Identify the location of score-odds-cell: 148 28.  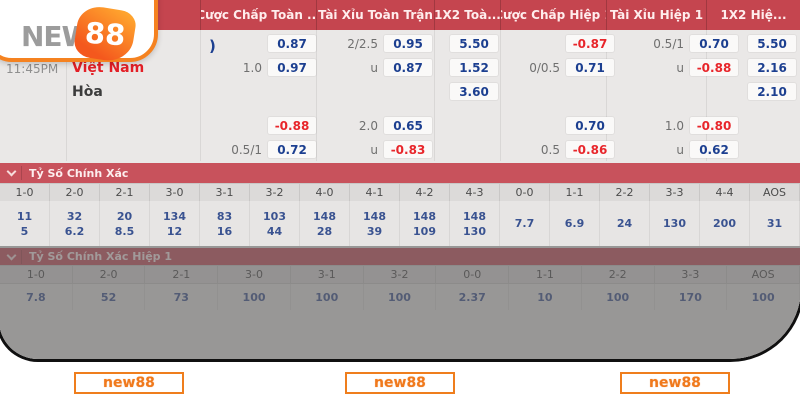
(325, 223).